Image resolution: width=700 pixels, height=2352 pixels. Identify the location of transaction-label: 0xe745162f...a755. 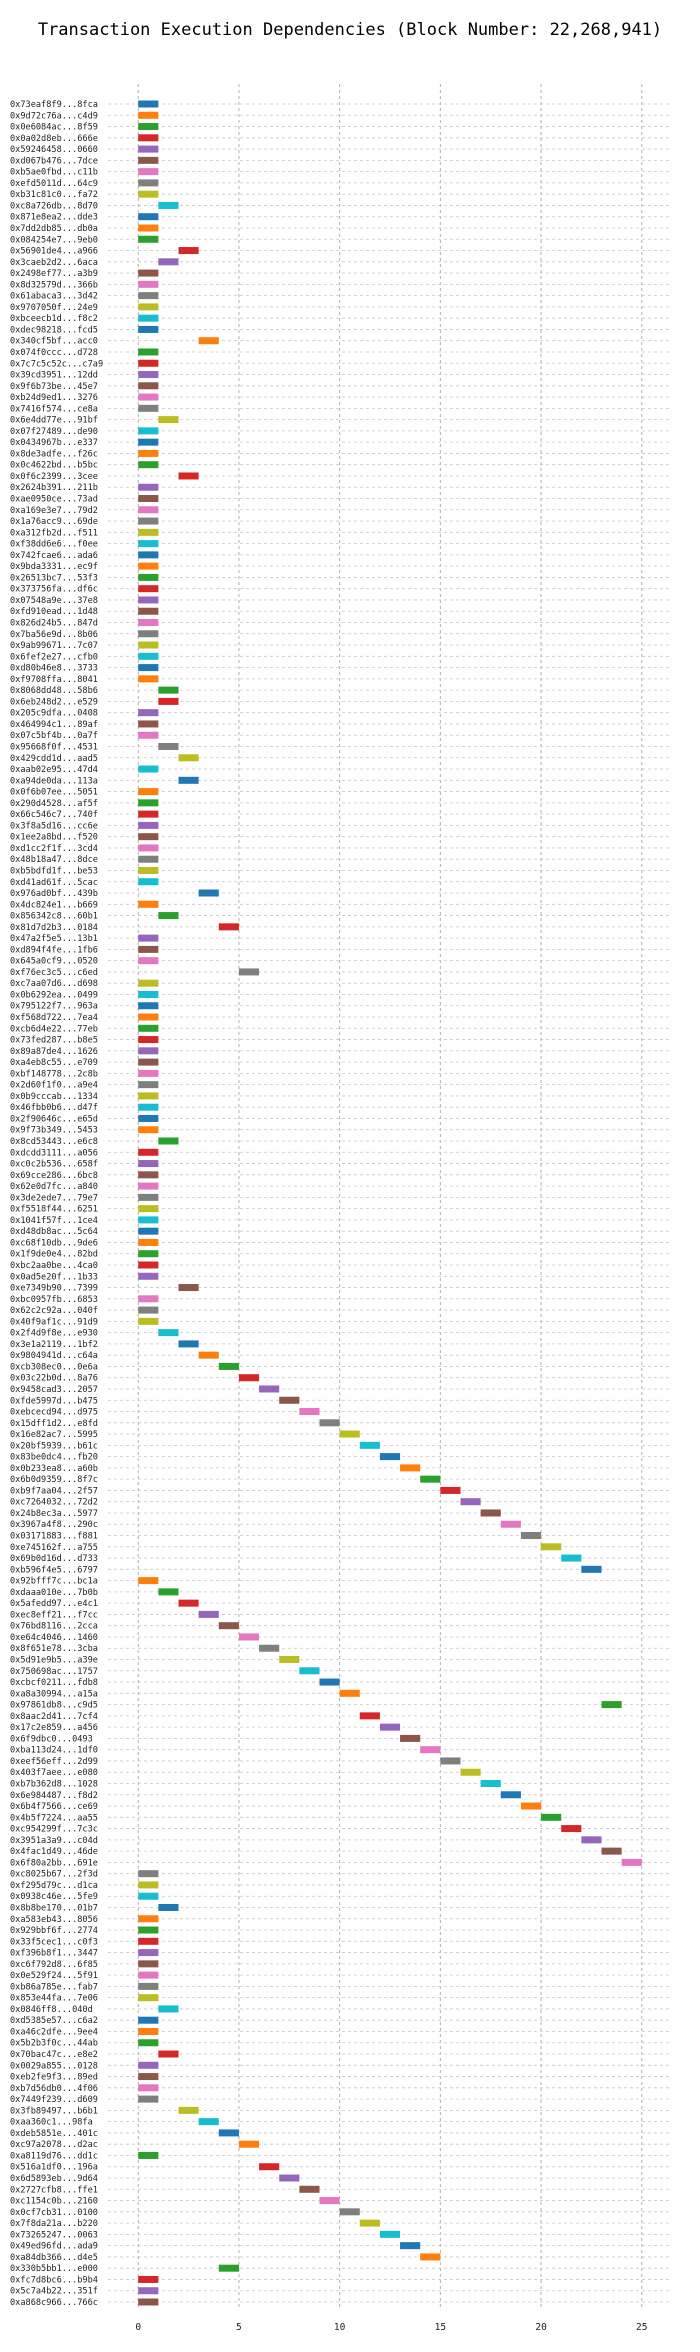
(54, 1548).